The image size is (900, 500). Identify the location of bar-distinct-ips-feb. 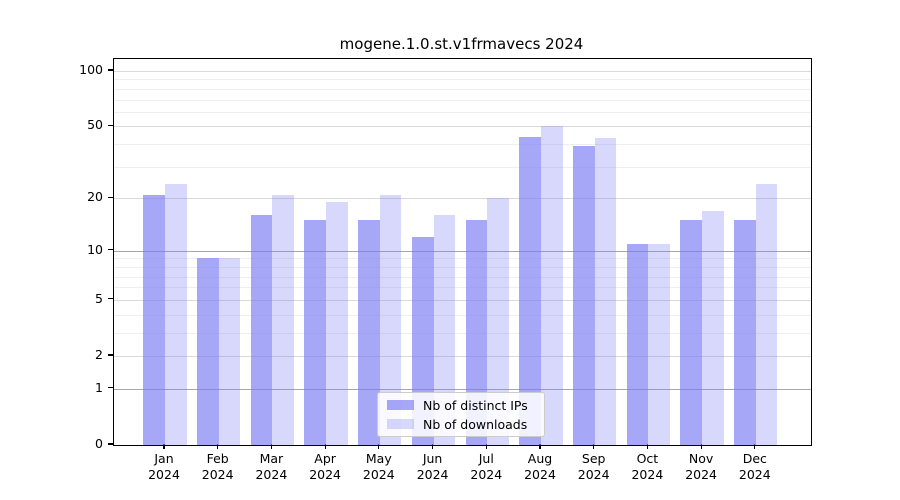
(208, 351).